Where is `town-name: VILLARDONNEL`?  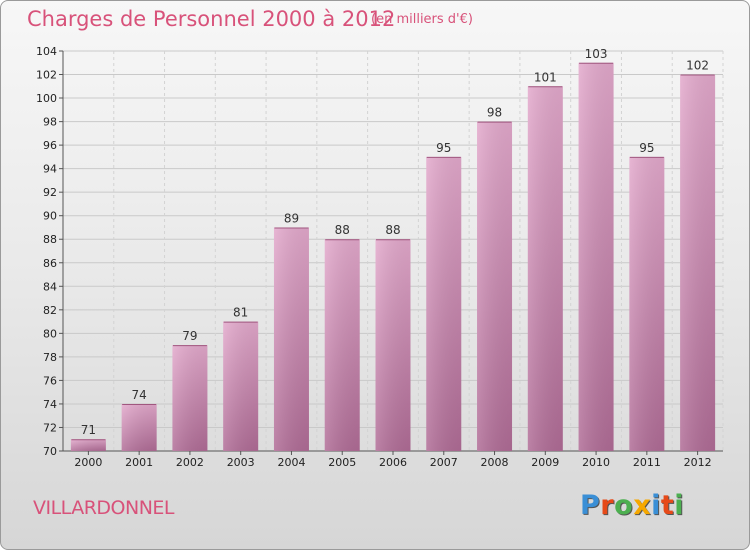 town-name: VILLARDONNEL is located at coordinates (104, 508).